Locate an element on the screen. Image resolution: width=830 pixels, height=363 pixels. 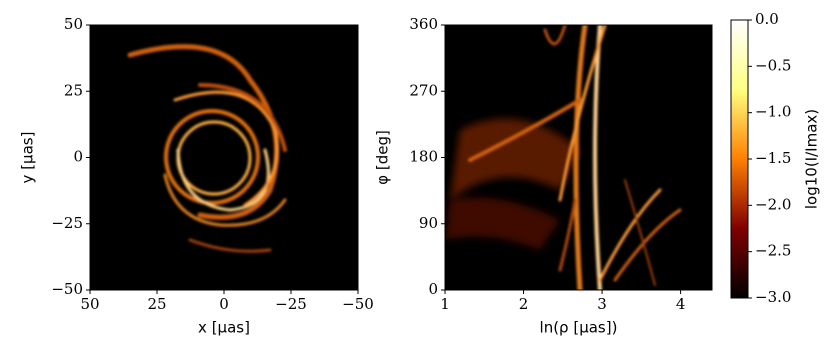
y-tick-label: −2.0 is located at coordinates (773, 204).